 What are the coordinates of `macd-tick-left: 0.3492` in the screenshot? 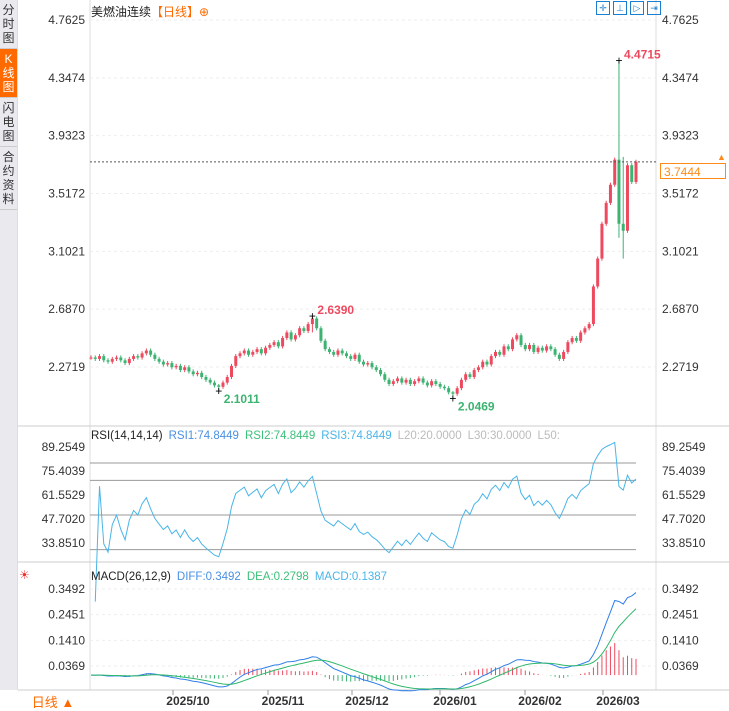 It's located at (66, 589).